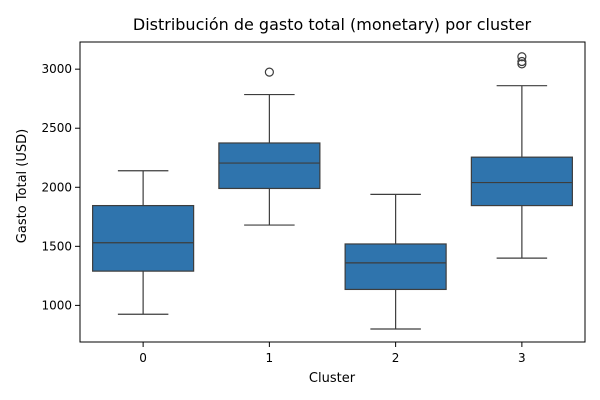 This screenshot has width=600, height=400. What do you see at coordinates (56, 128) in the screenshot?
I see `y-tick-label: 2500` at bounding box center [56, 128].